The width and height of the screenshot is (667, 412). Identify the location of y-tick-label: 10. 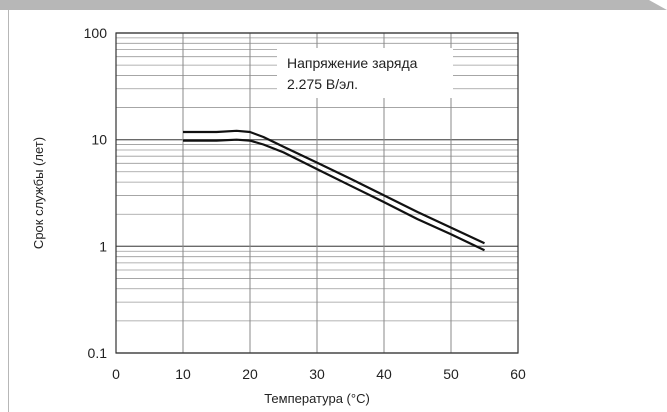
(99, 140).